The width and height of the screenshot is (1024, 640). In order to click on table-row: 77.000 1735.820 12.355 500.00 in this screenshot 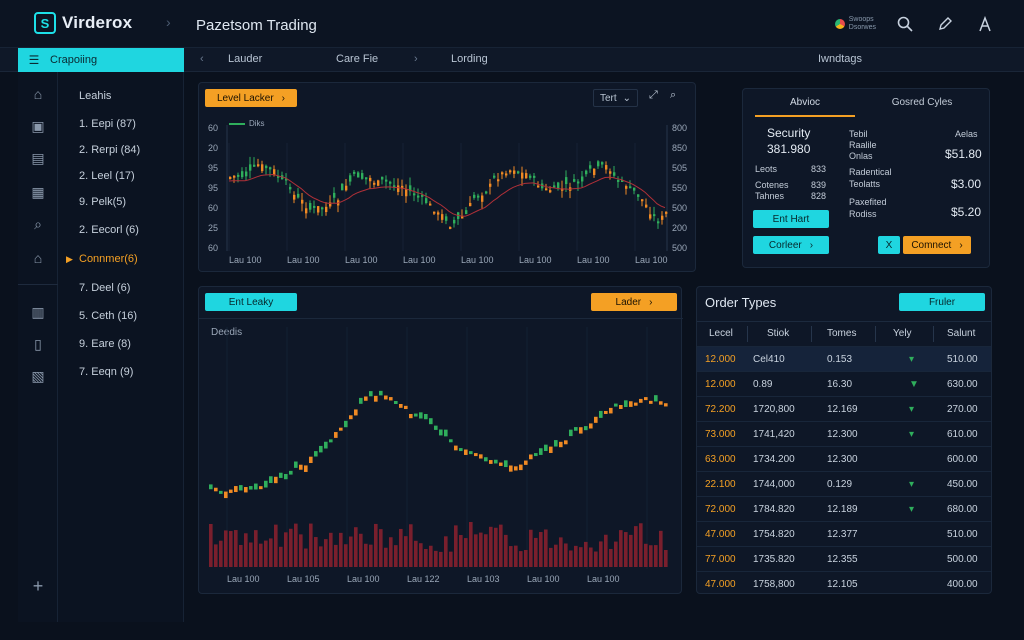, I will do `click(844, 558)`.